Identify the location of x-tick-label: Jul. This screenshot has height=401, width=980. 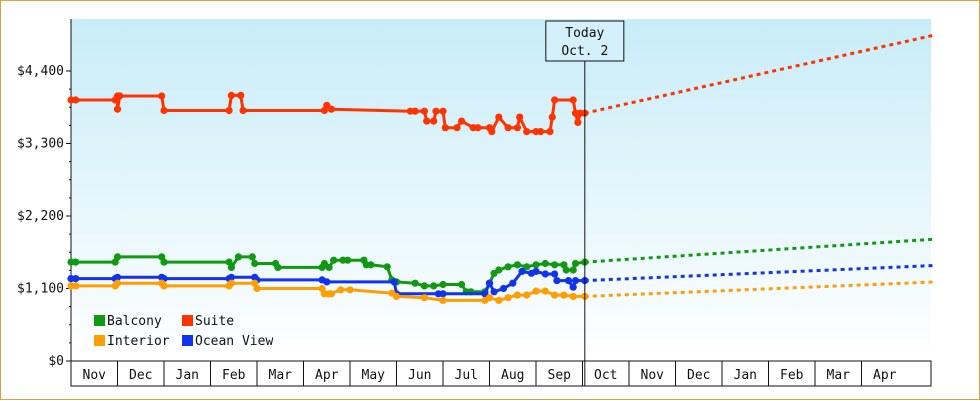
(466, 375).